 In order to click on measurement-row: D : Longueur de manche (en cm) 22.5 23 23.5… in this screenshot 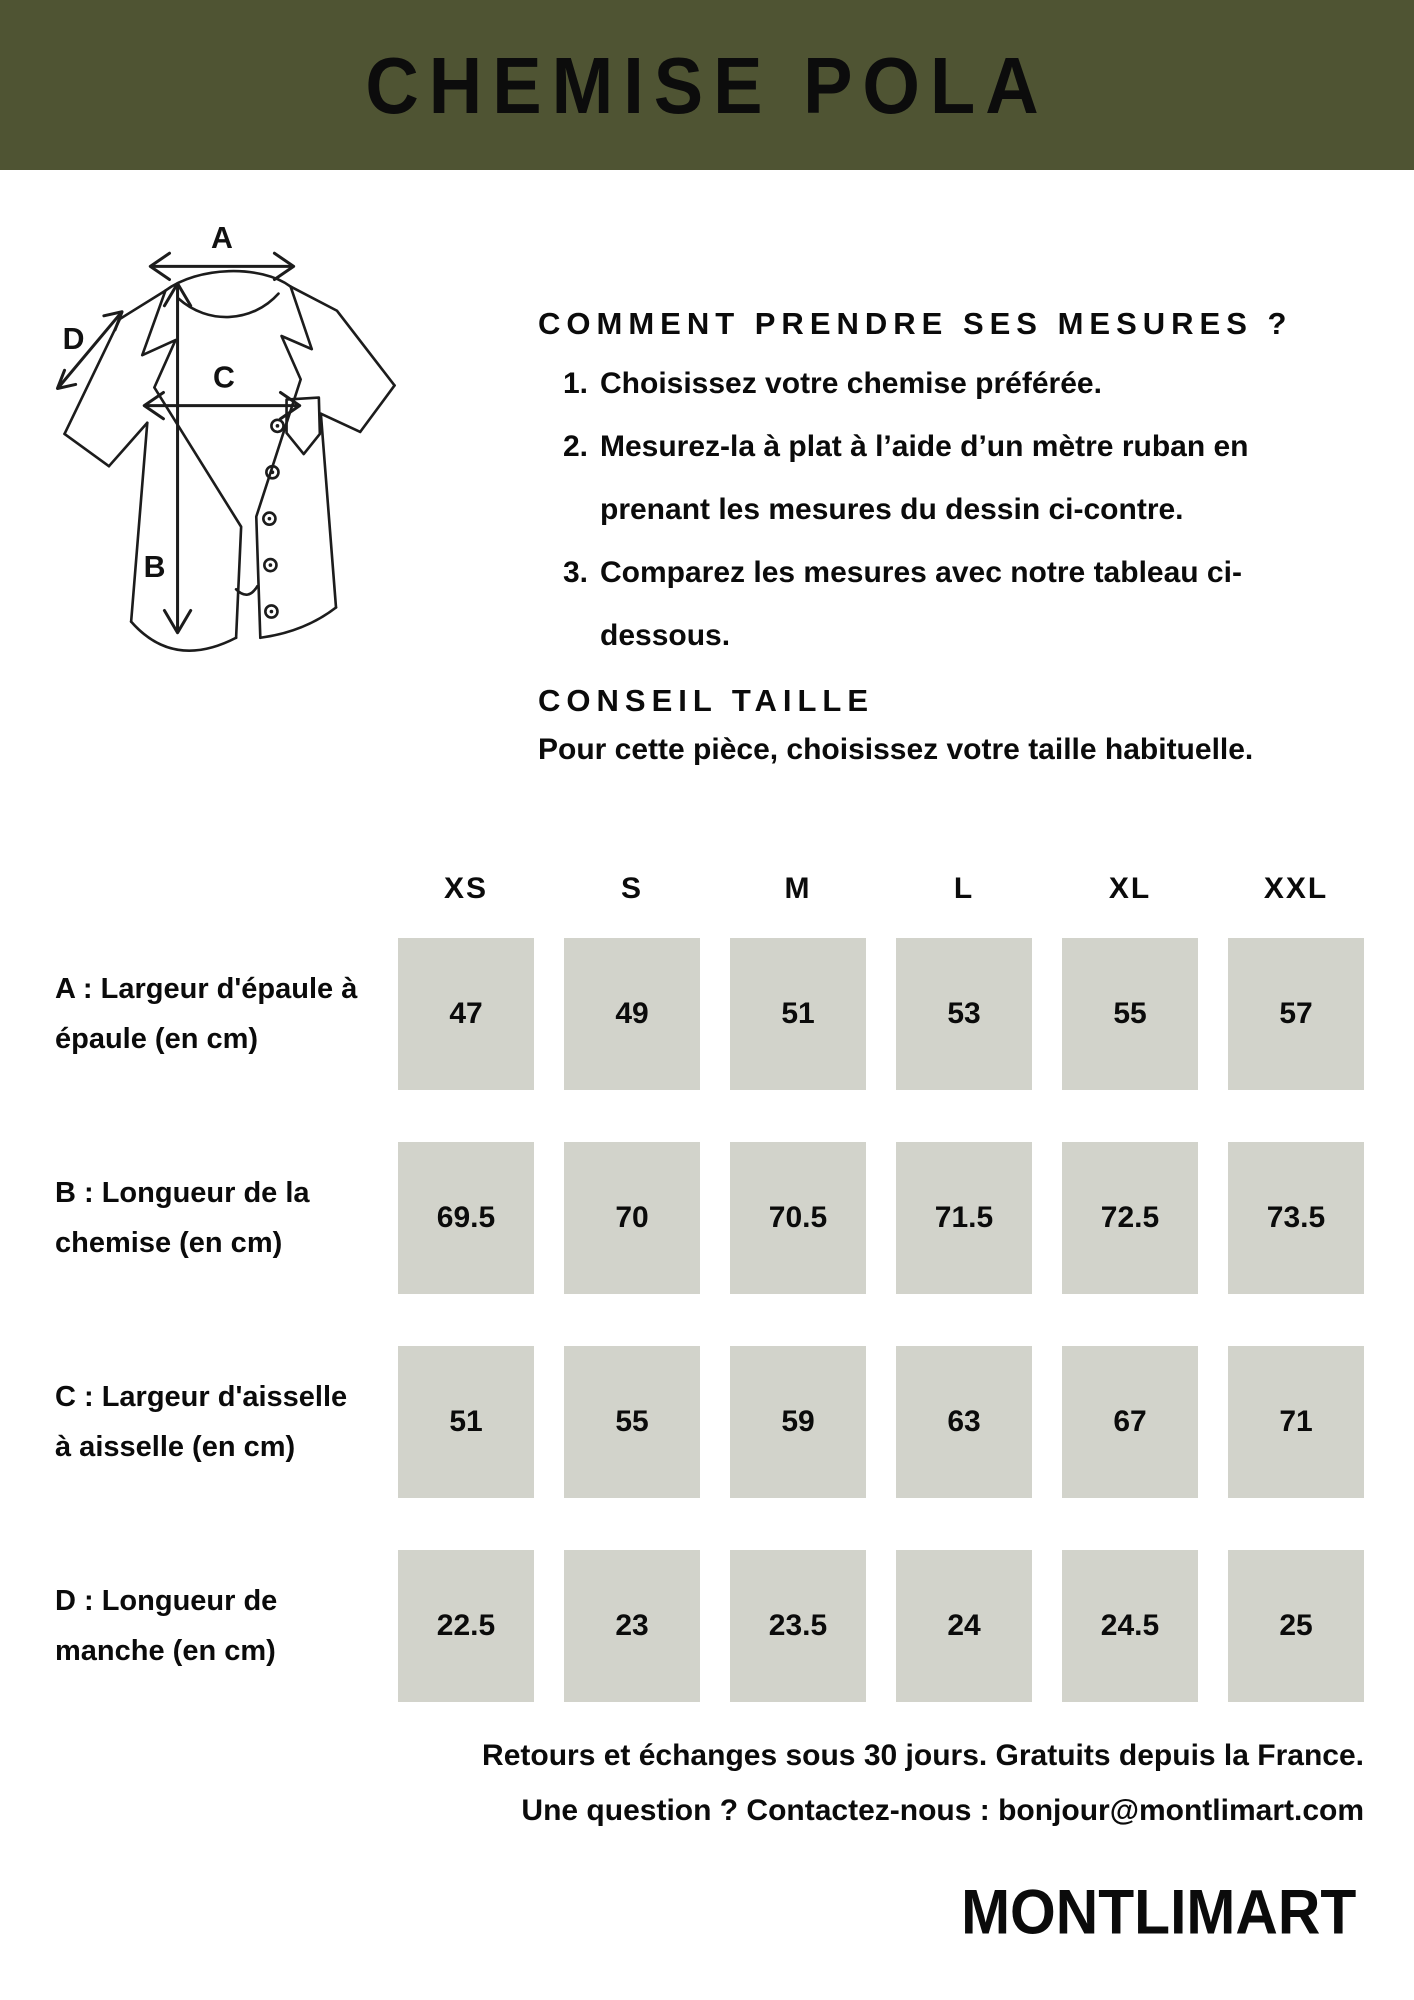, I will do `click(709, 1626)`.